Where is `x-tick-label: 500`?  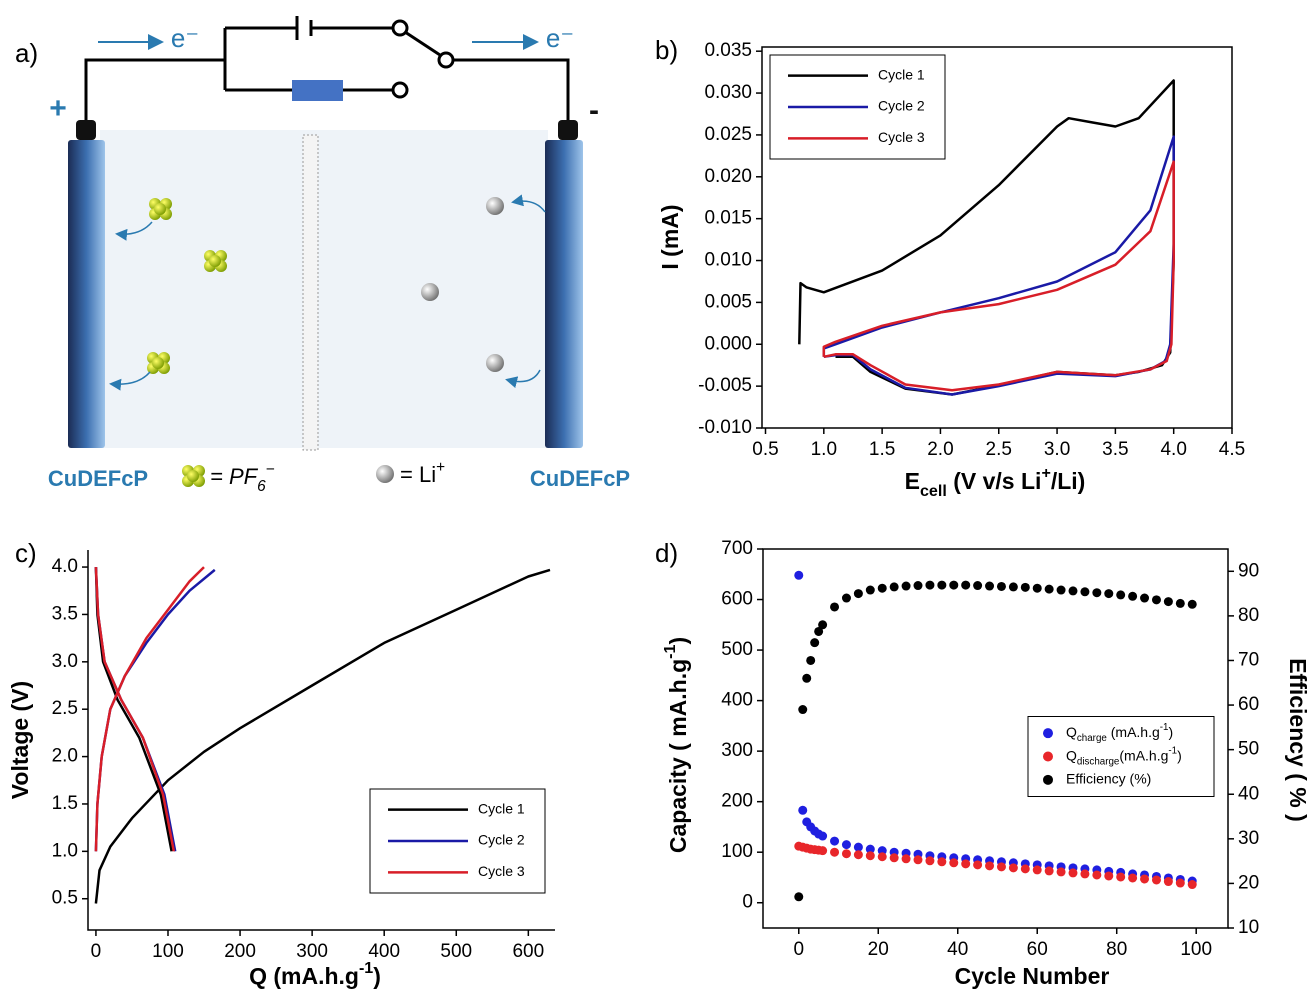 x-tick-label: 500 is located at coordinates (456, 951).